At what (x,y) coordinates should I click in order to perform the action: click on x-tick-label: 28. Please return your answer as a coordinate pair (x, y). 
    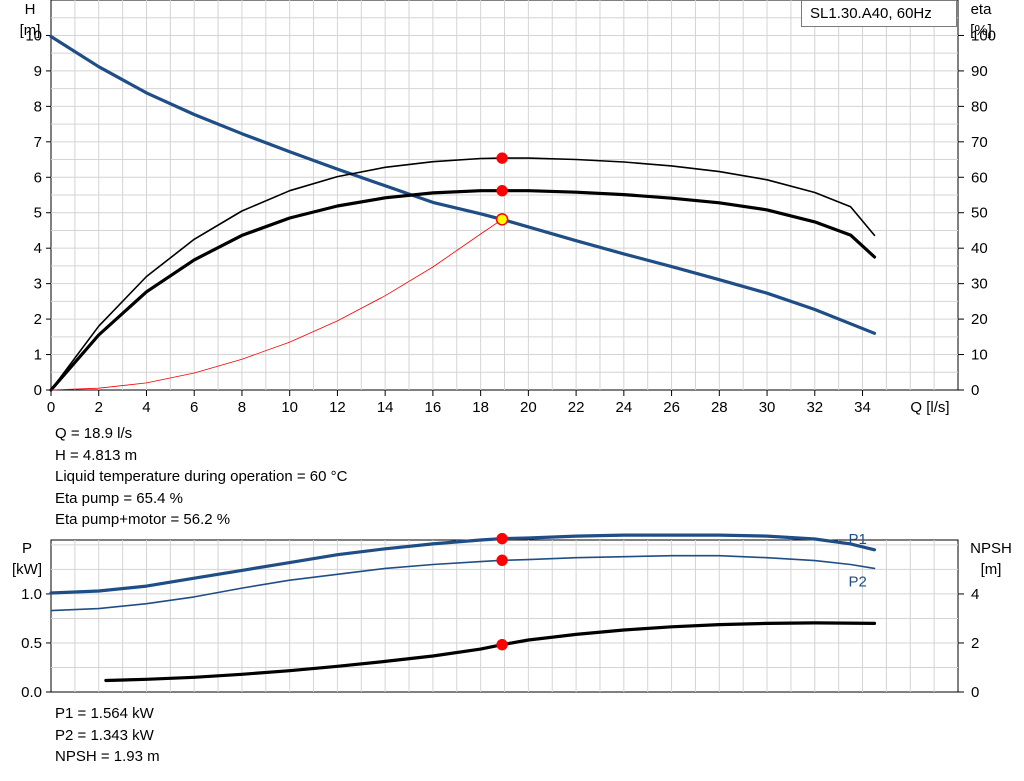
    Looking at the image, I should click on (719, 407).